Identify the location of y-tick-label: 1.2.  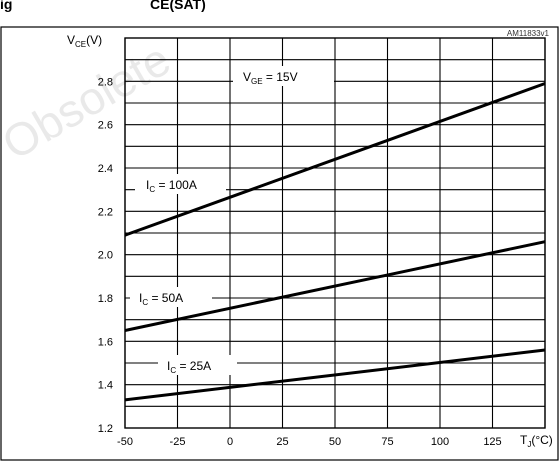
(105, 429).